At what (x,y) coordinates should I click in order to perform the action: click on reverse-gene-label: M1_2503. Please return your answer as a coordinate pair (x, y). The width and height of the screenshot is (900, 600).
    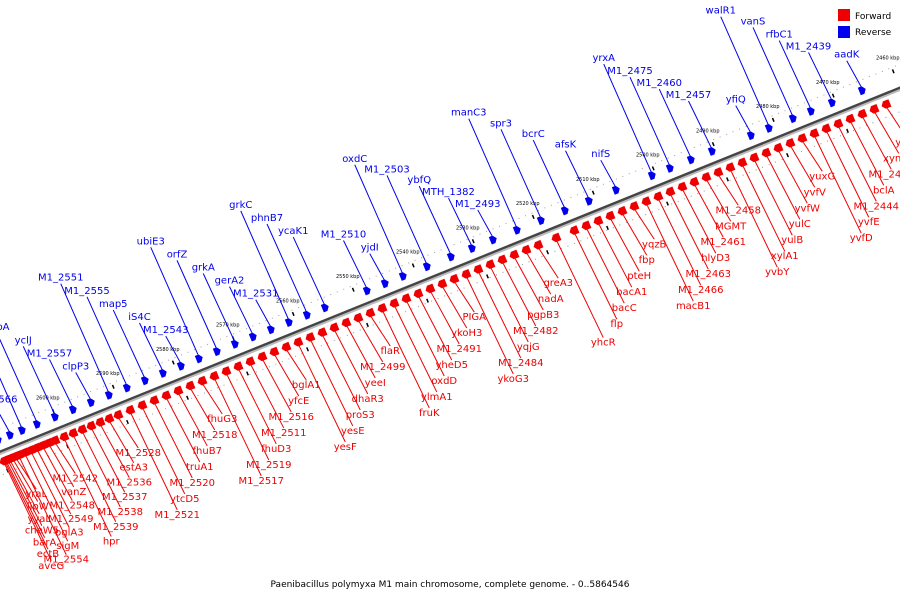
    Looking at the image, I should click on (386, 169).